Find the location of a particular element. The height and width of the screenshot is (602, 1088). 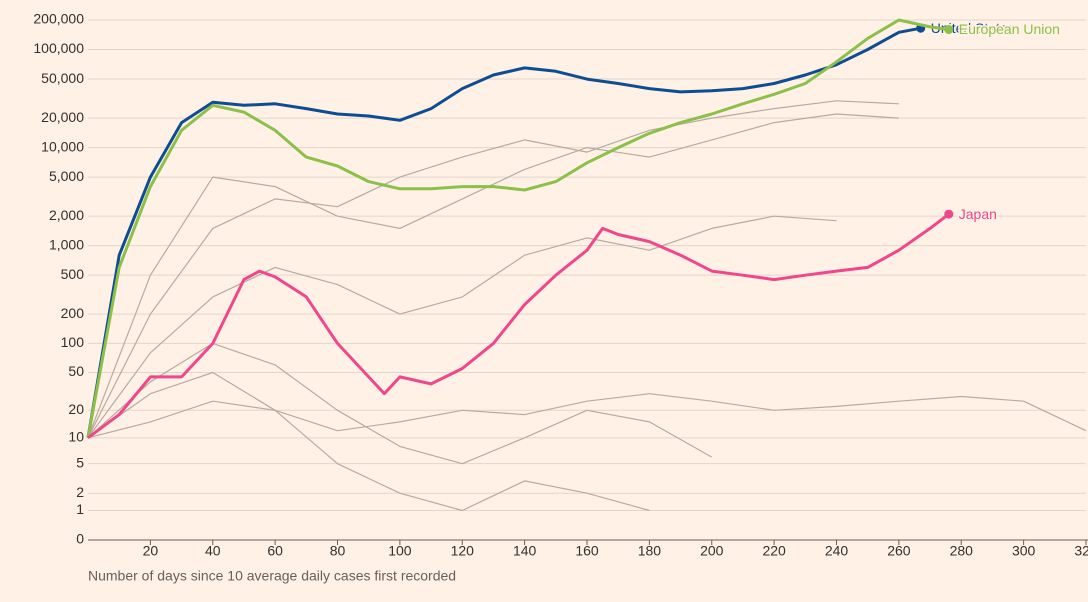

x-tick-label: 300 is located at coordinates (1024, 551).